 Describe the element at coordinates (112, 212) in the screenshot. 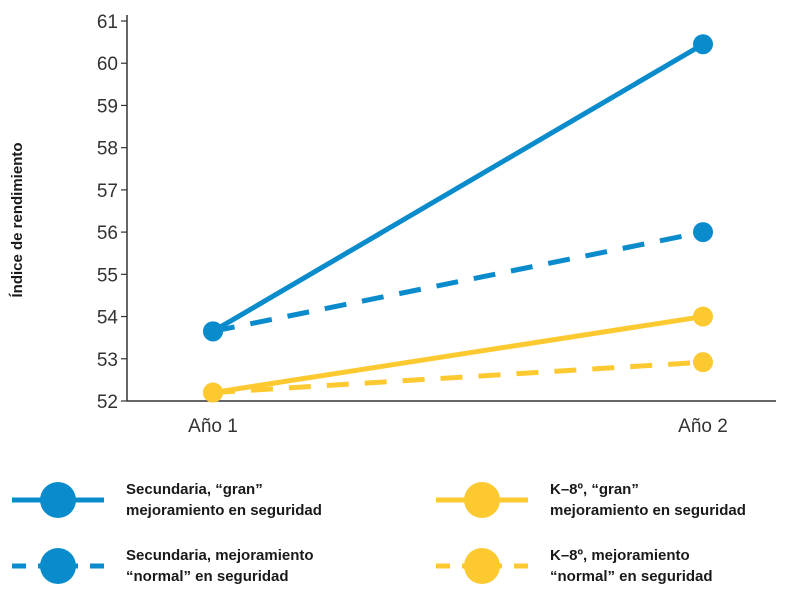

I see `y-axis-ticks: 52 53 54 55 56 57 58 59 60 61` at that location.